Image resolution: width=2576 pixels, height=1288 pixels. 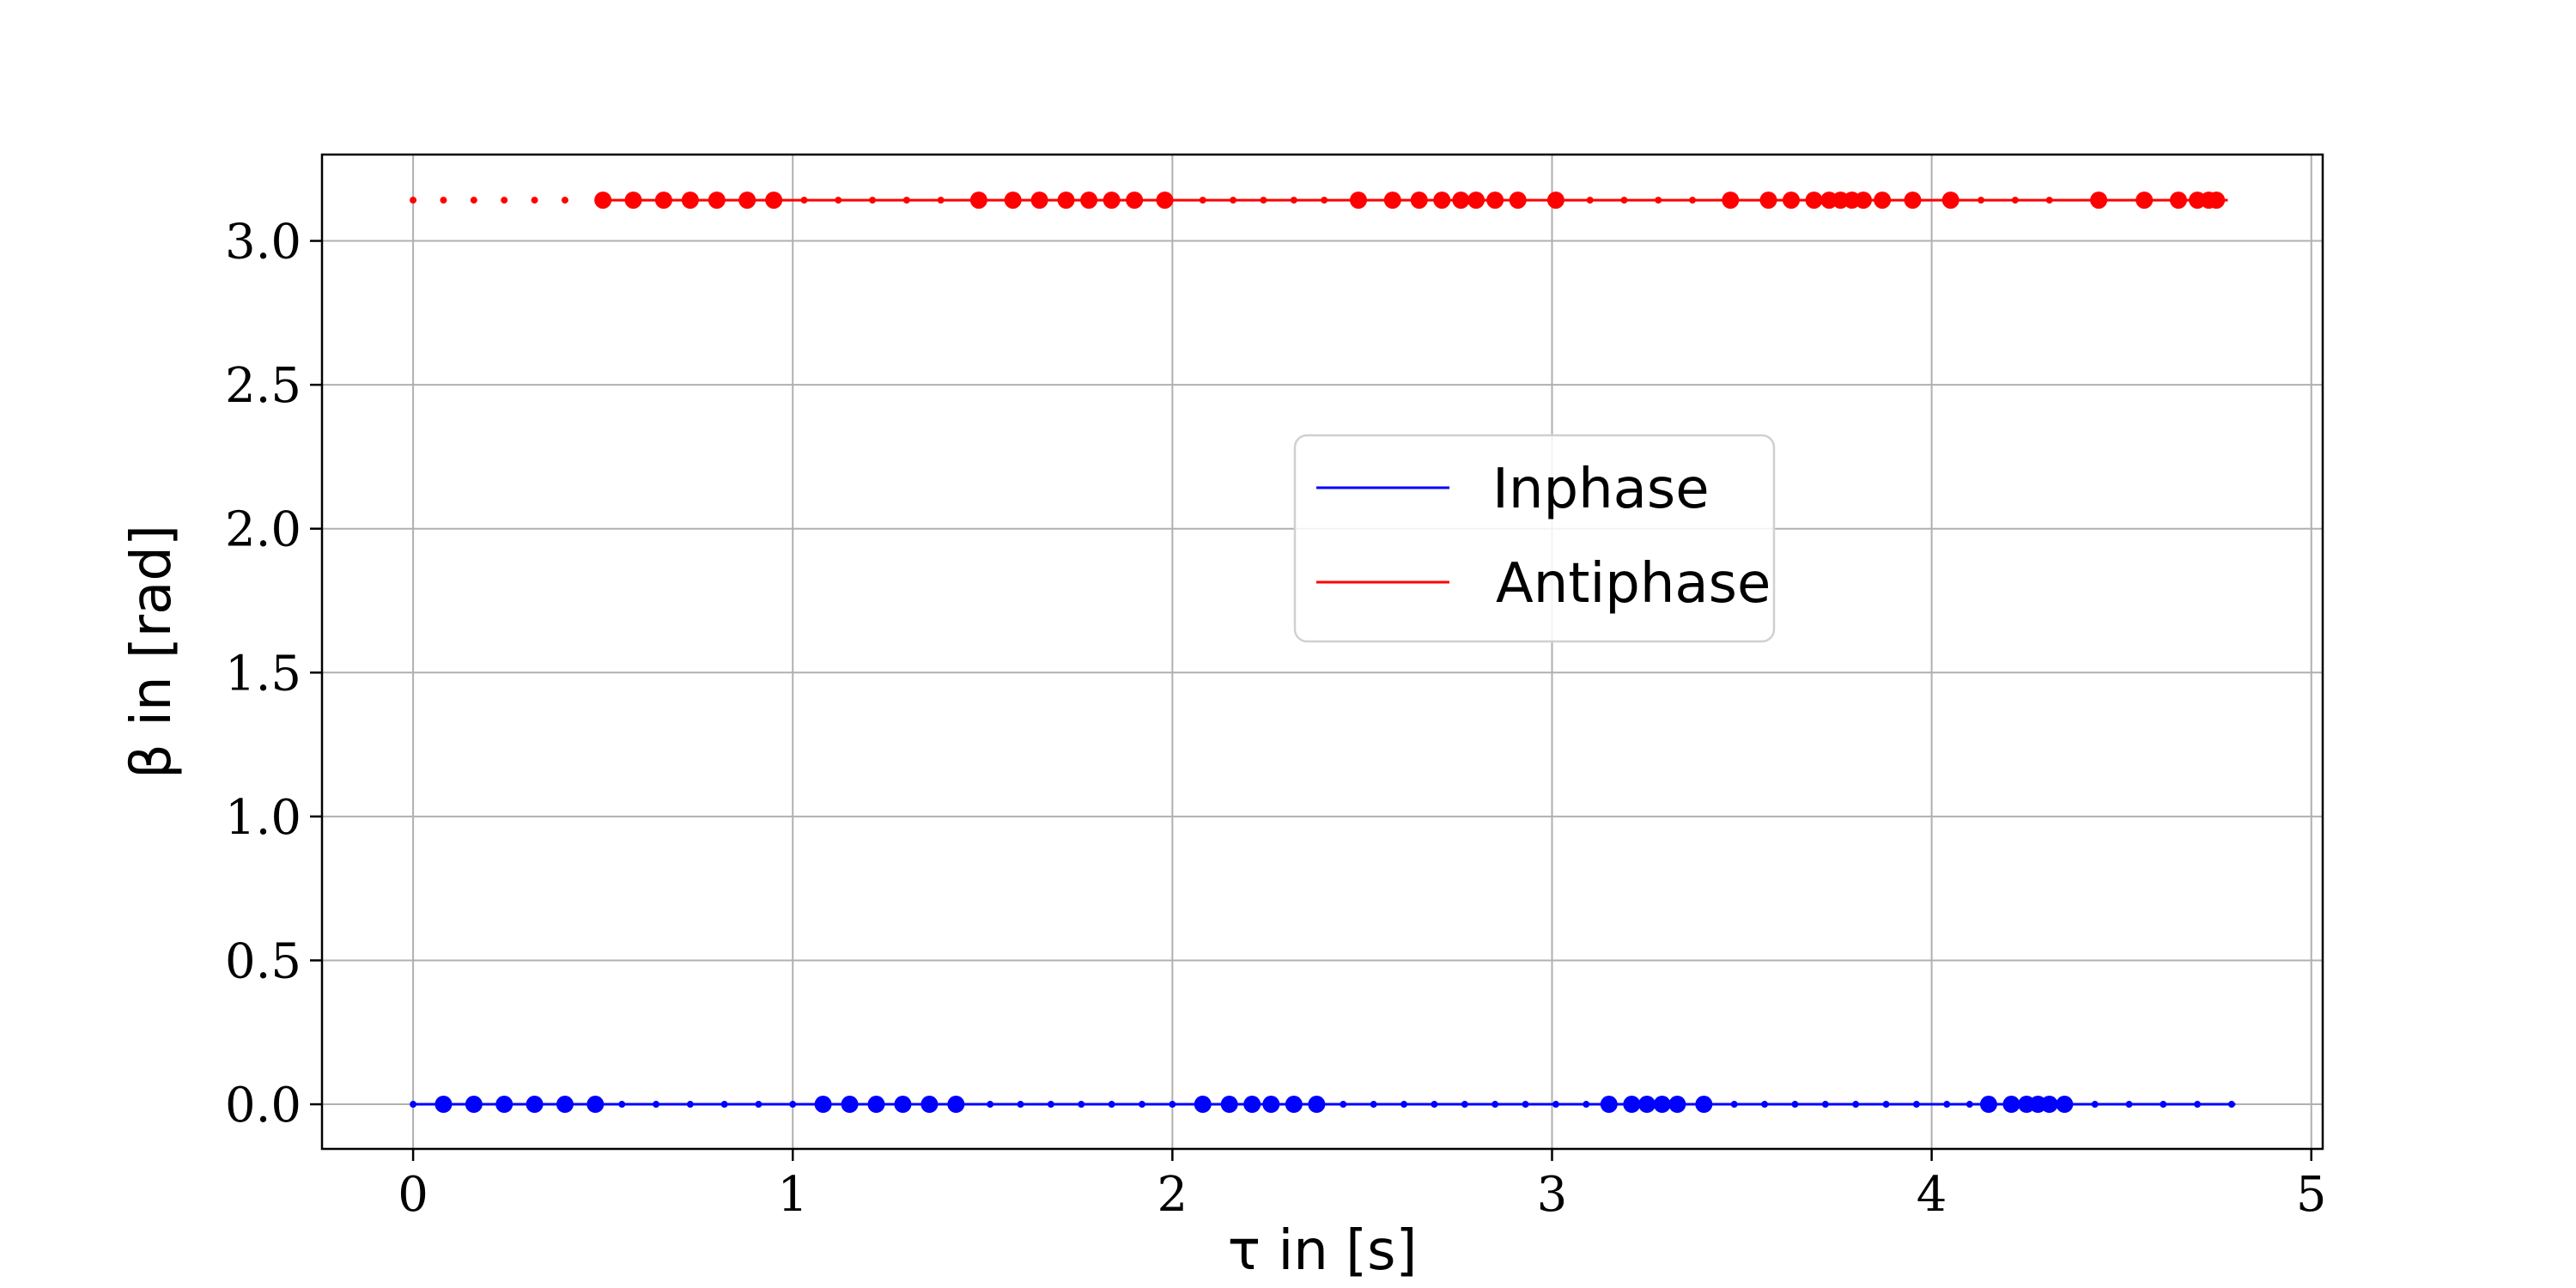 I want to click on x-tick-label: 0, so click(x=413, y=1195).